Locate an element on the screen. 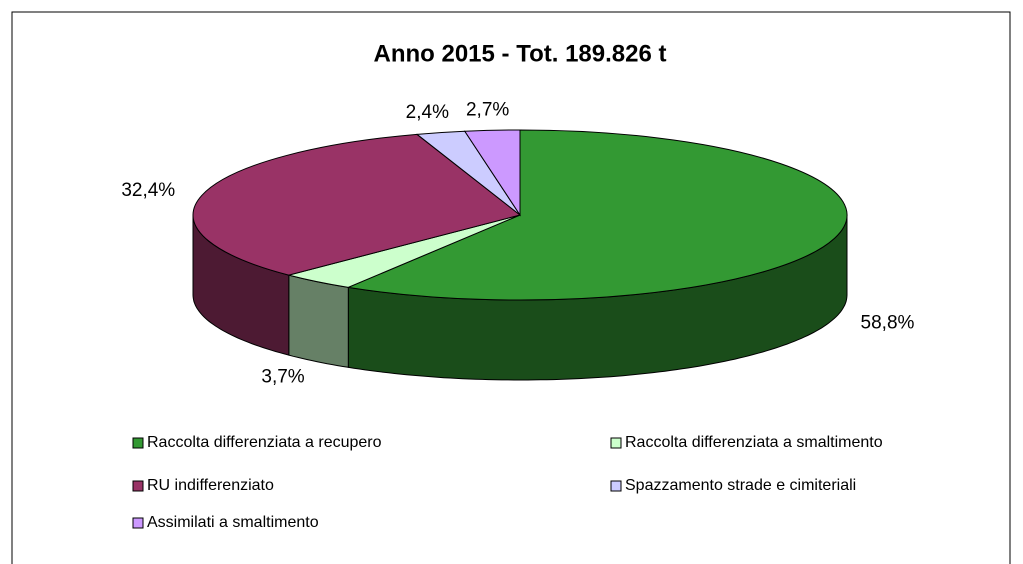 The width and height of the screenshot is (1023, 564). slice-side is located at coordinates (318, 321).